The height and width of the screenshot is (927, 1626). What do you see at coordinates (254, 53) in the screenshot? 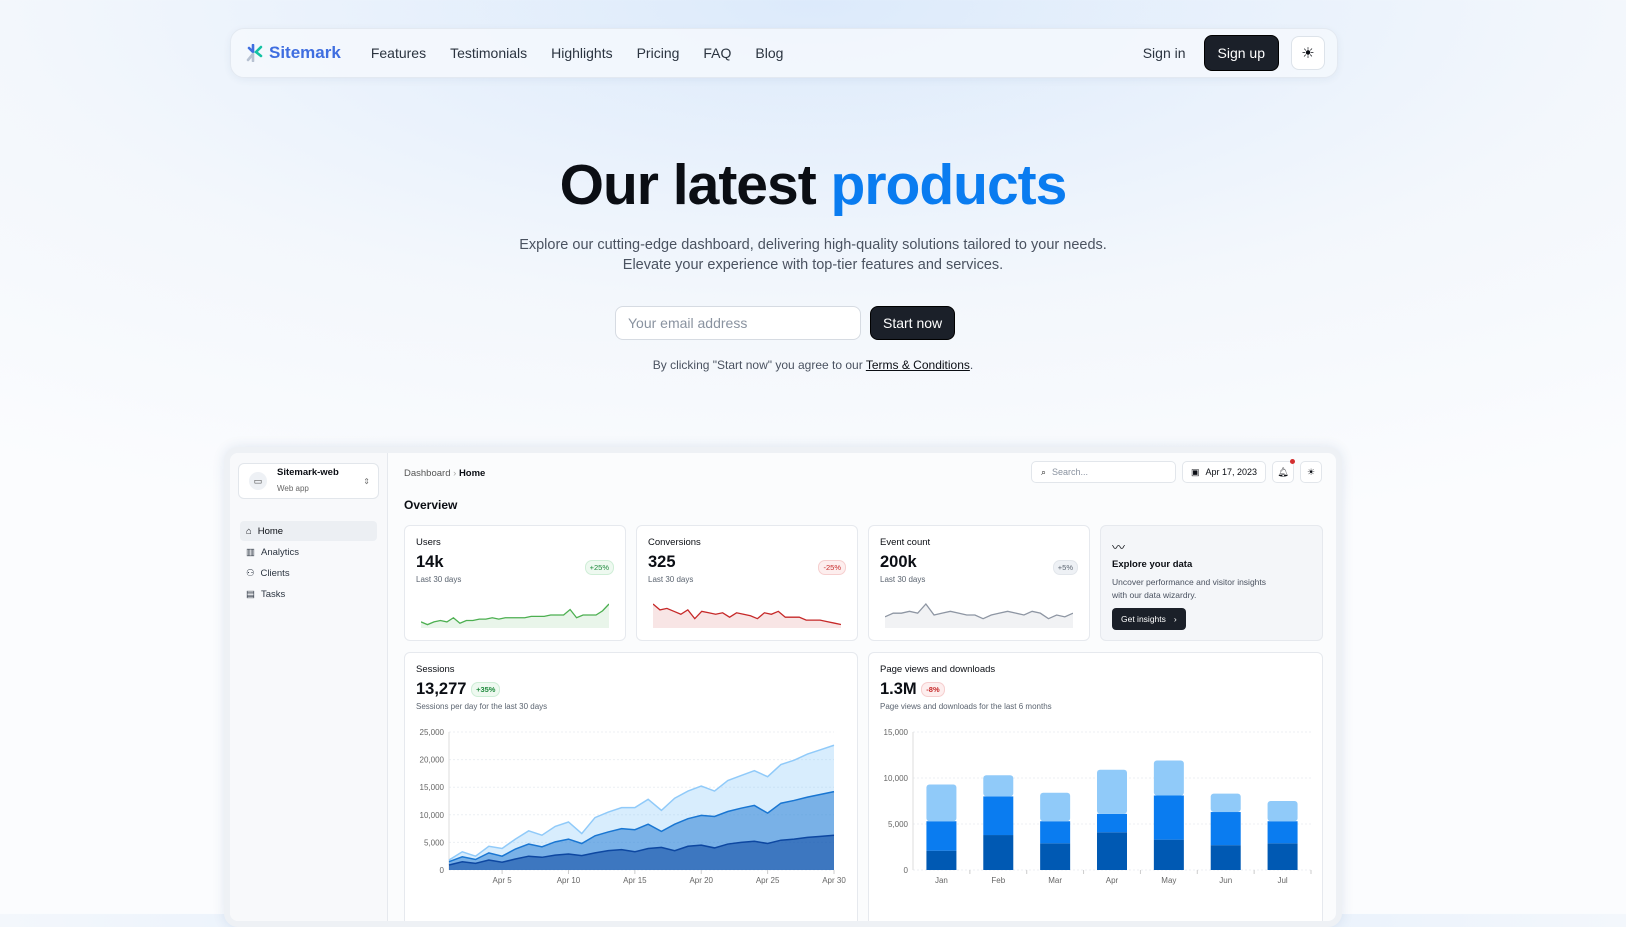
I see `sitemark-logo-icon` at bounding box center [254, 53].